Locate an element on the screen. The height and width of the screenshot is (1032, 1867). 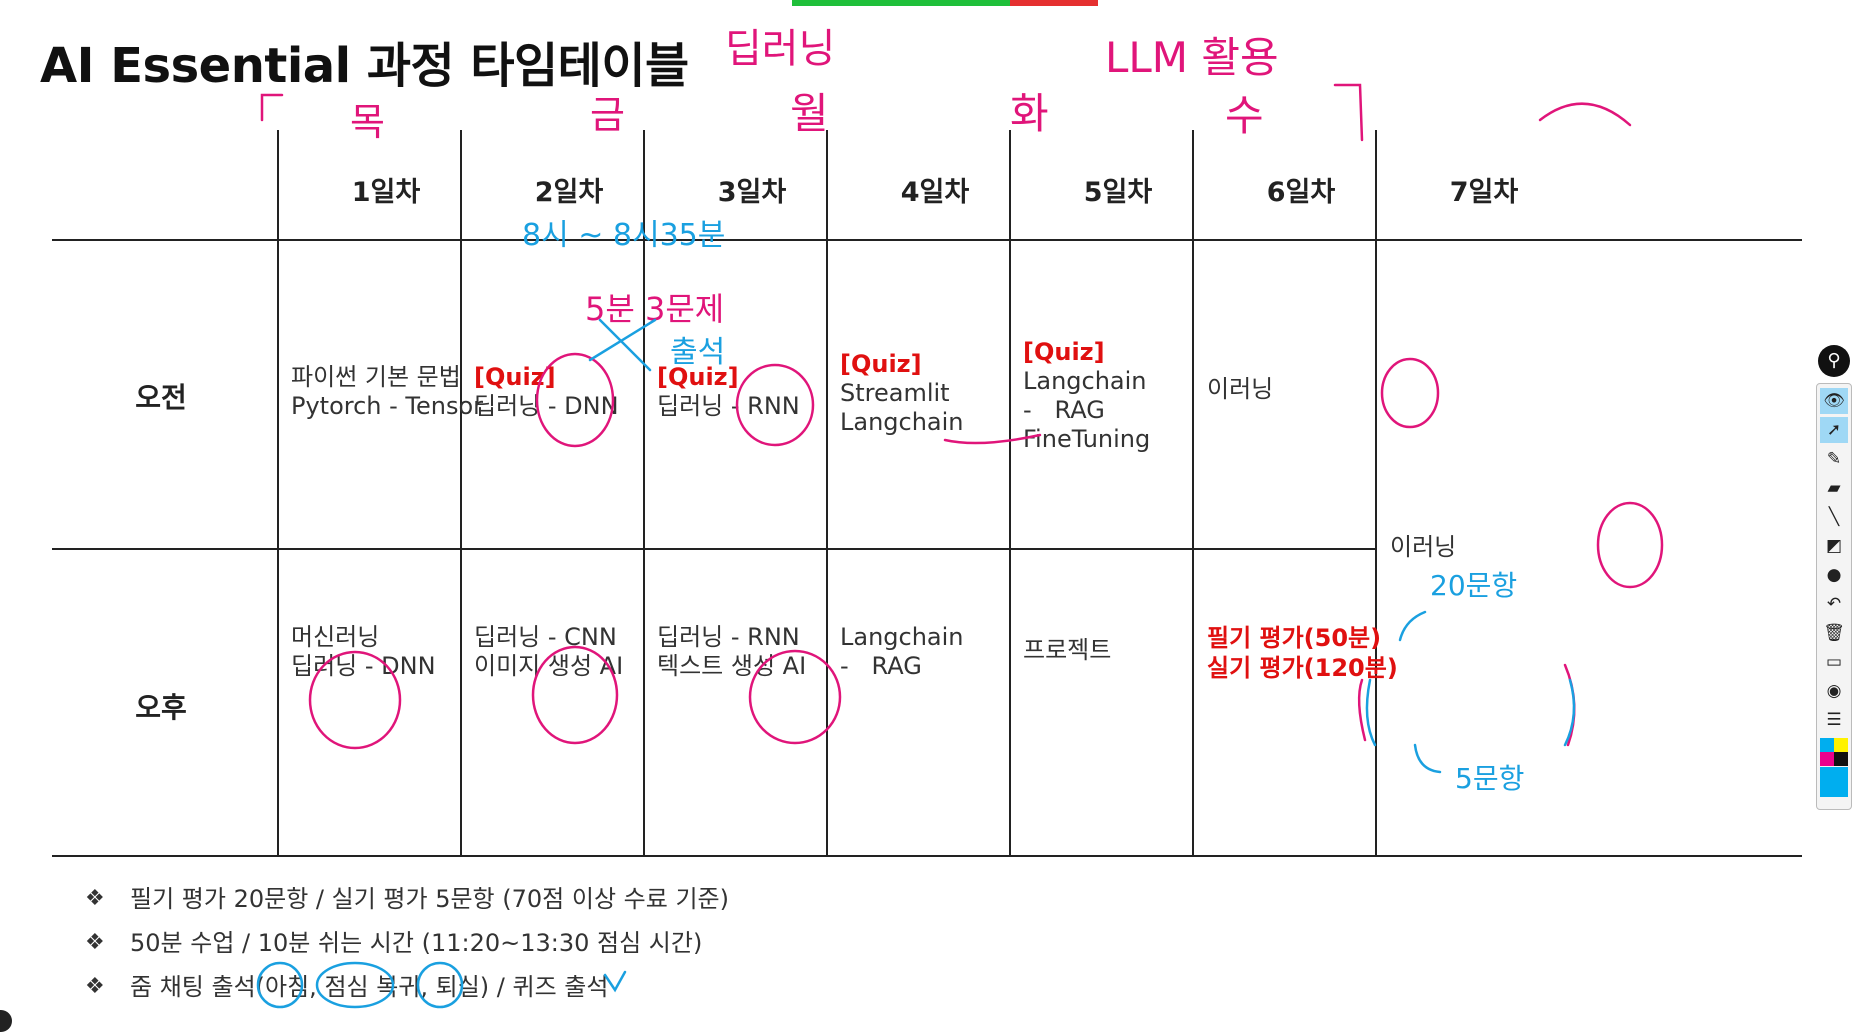
eraser-icon: ◩ is located at coordinates (1834, 546).